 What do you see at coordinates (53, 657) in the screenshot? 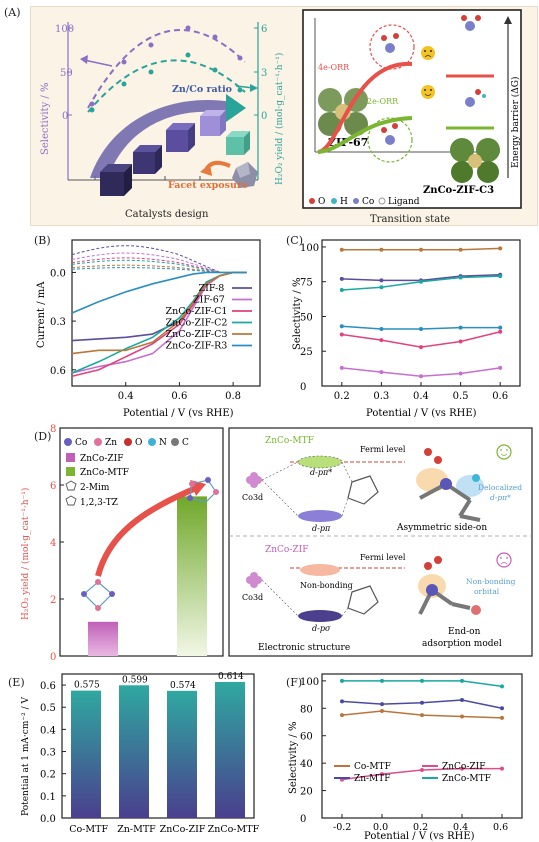
I see `d-ytick-0: 0` at bounding box center [53, 657].